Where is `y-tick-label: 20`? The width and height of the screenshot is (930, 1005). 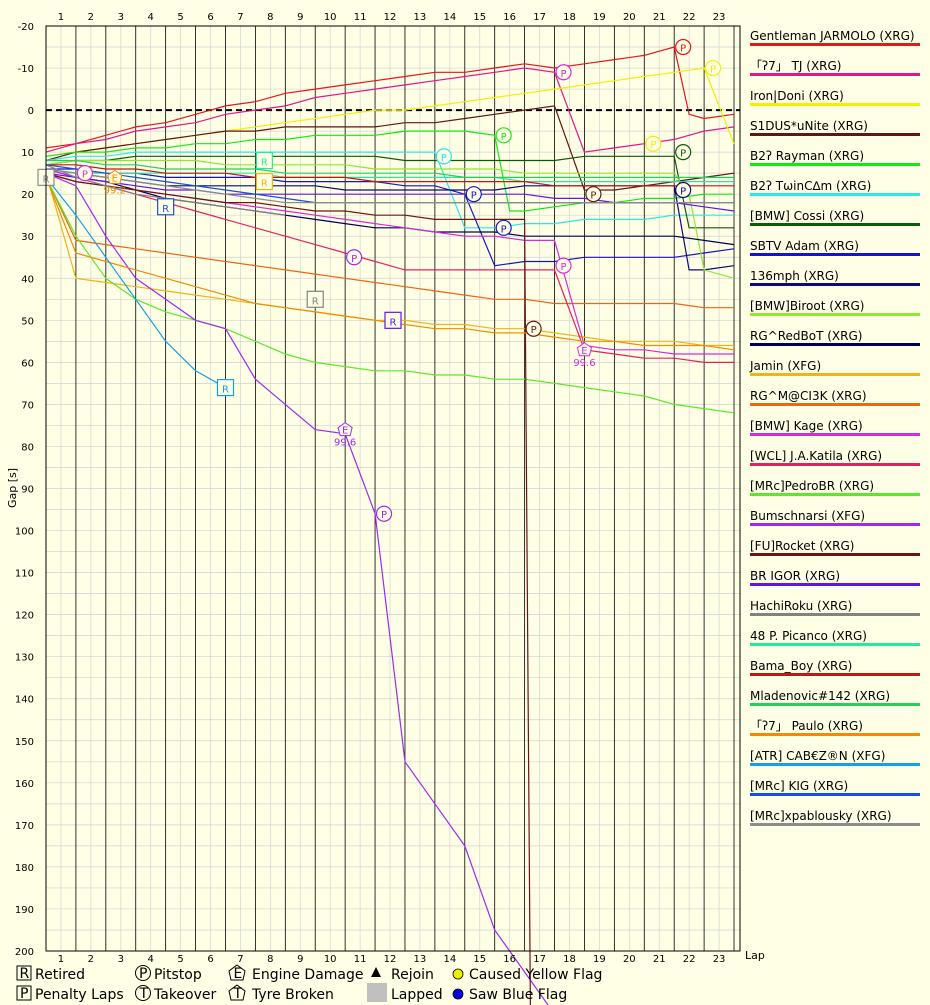
y-tick-label: 20 is located at coordinates (27, 195).